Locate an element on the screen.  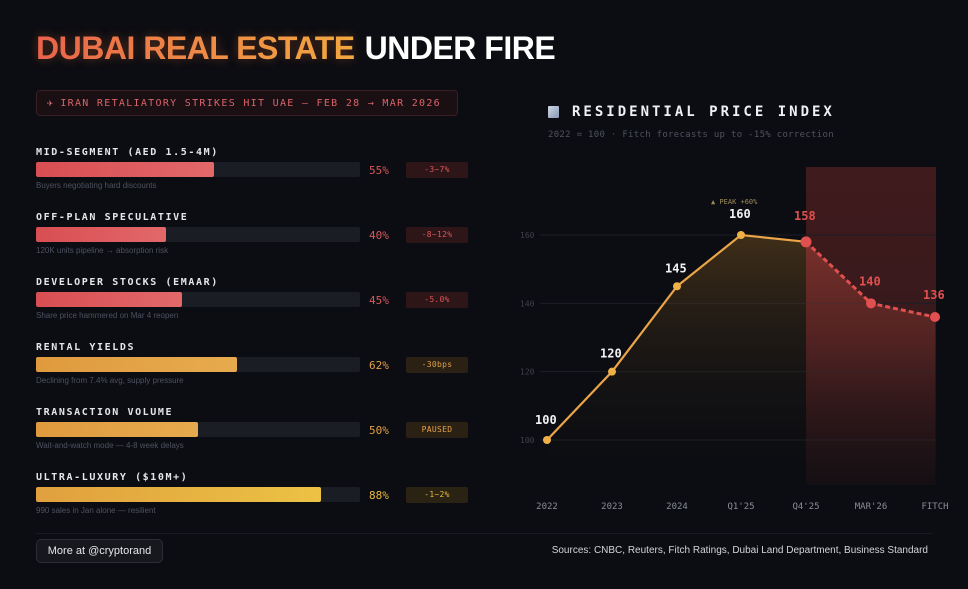
metric-percent: 55% is located at coordinates (379, 170).